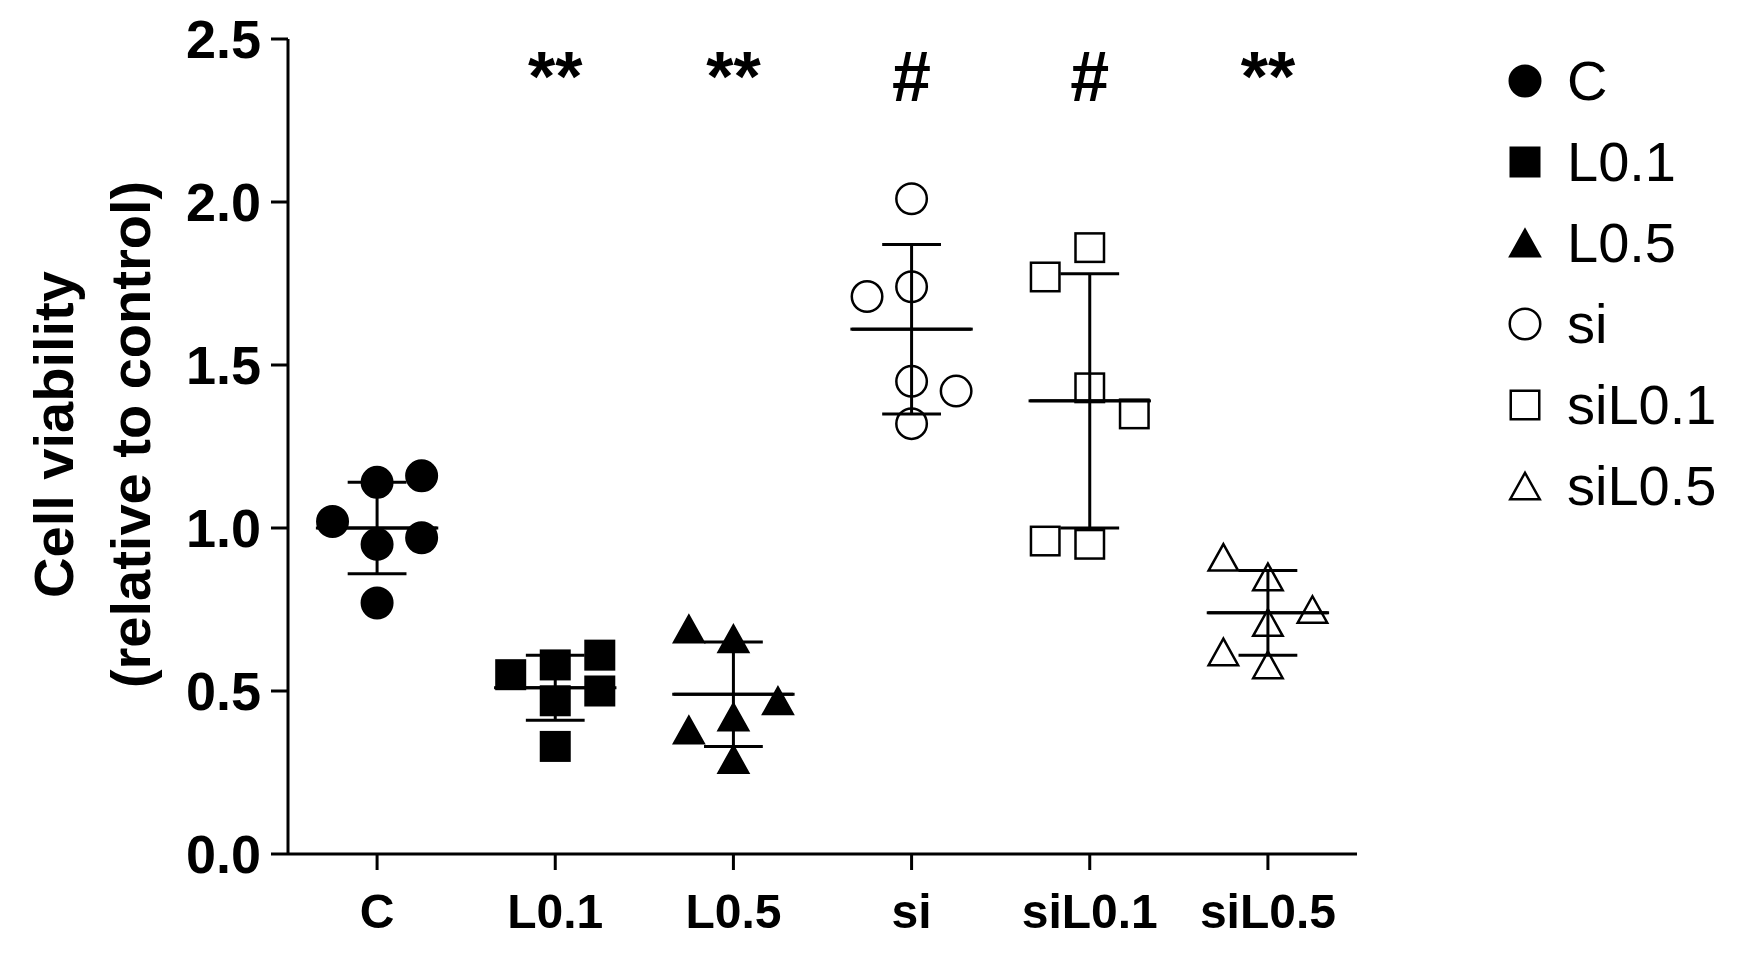 The height and width of the screenshot is (973, 1748). What do you see at coordinates (1642, 404) in the screenshot?
I see `legend-label: siL0.1` at bounding box center [1642, 404].